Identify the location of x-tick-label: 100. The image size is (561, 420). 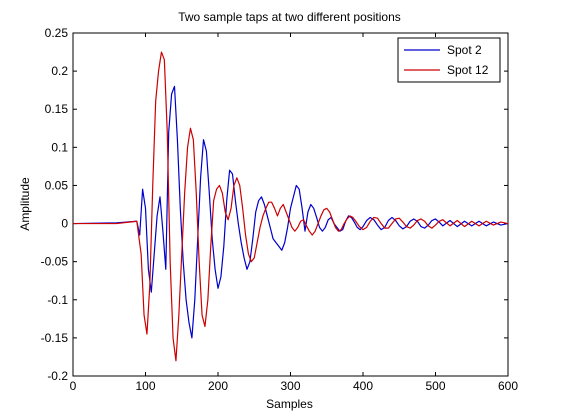
(145, 386).